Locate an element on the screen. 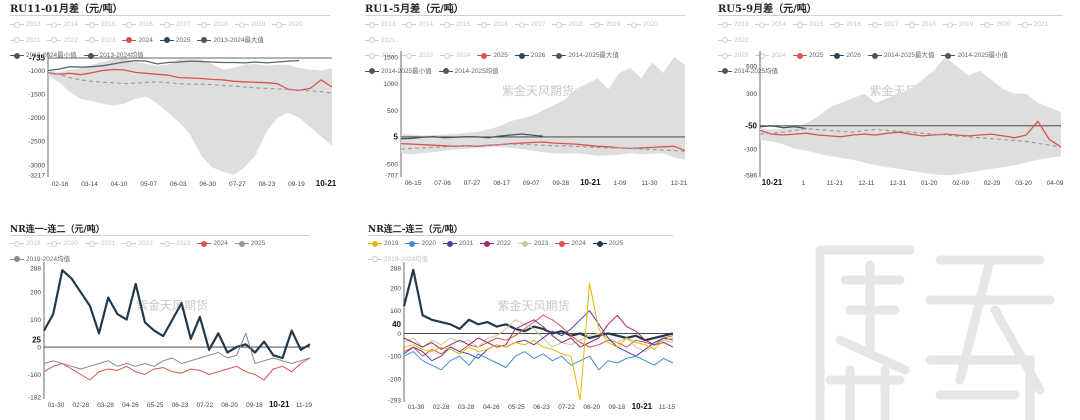 The image size is (1080, 420). legend-label: 2014-2025最小值 is located at coordinates (983, 55).